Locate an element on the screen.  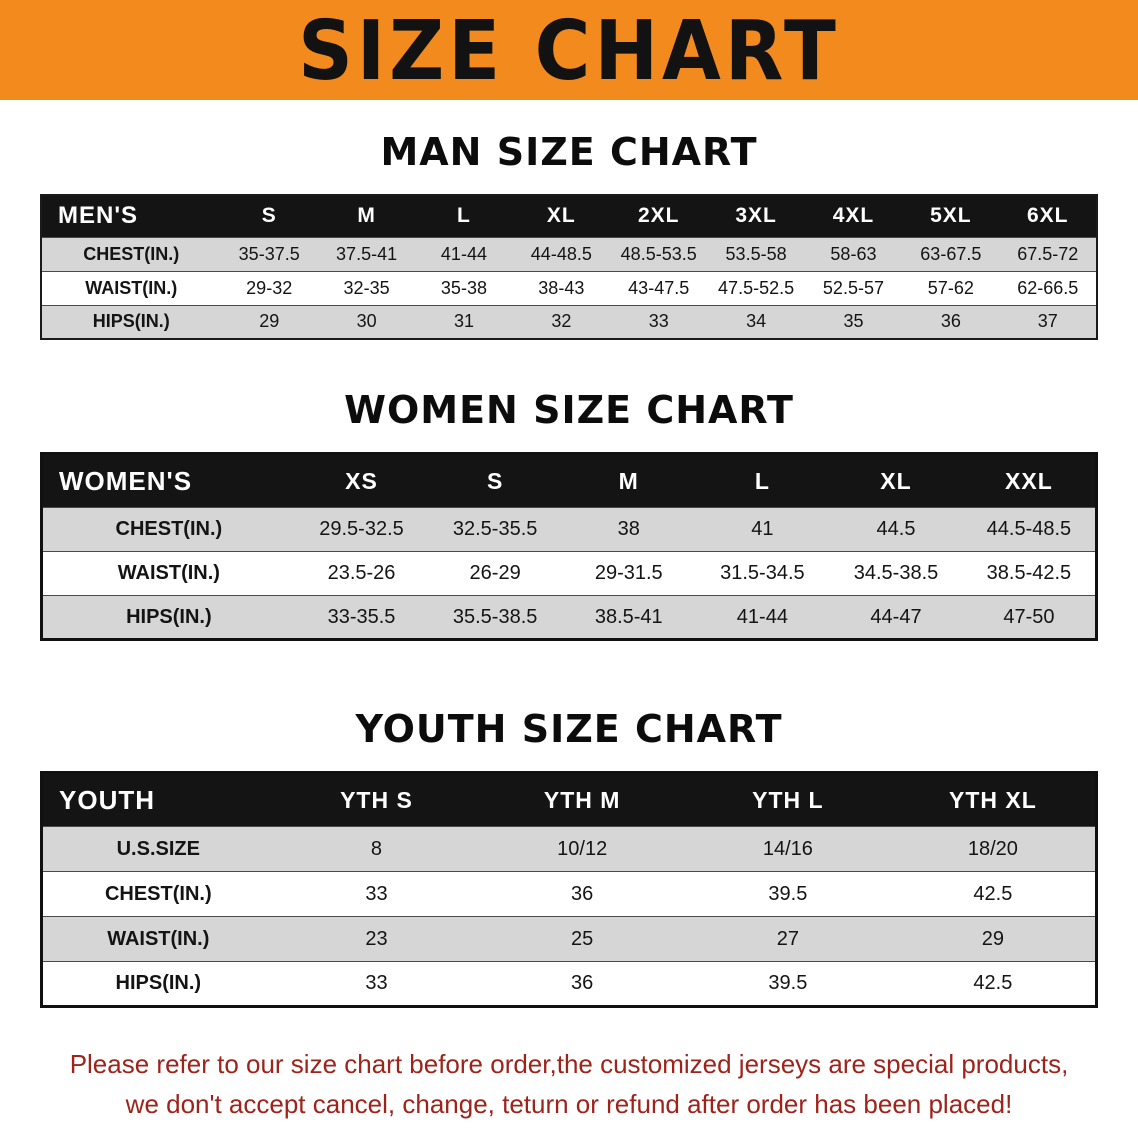
size-value-cell: 30 is located at coordinates (366, 321).